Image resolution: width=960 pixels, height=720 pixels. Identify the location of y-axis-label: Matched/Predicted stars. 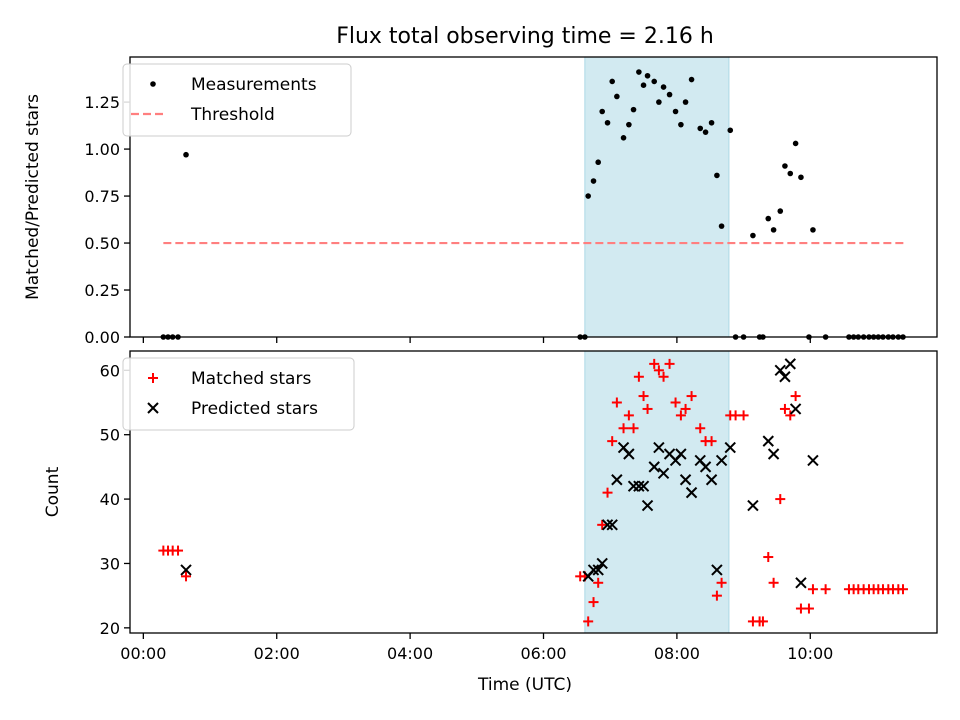
(33, 197).